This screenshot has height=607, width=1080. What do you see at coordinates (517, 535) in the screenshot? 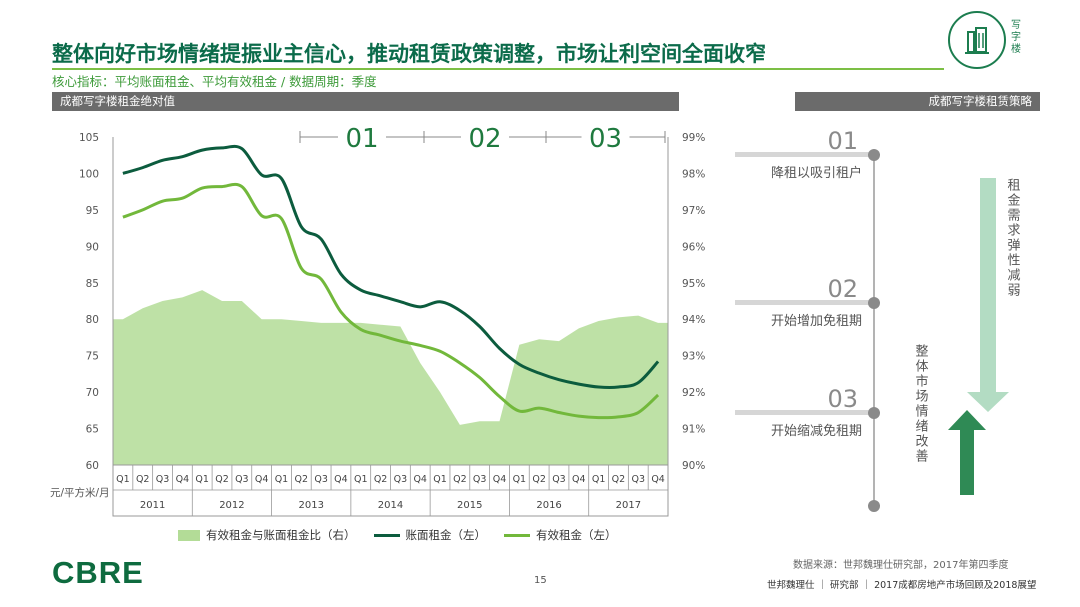
I see `legend-swatch-effective-rent` at bounding box center [517, 535].